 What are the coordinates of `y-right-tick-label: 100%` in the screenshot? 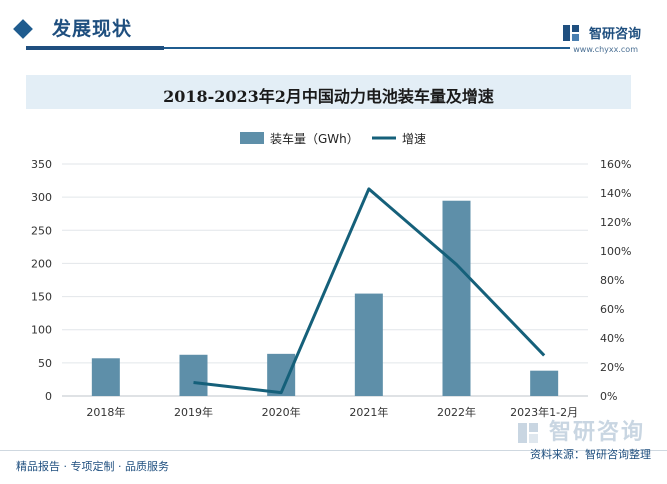 It's located at (615, 251).